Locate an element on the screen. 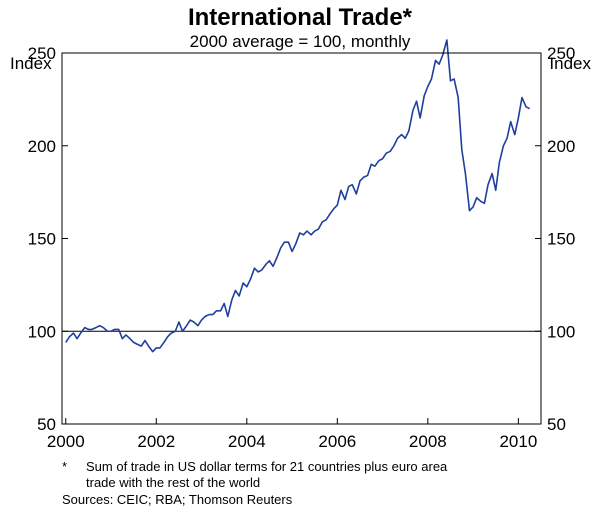 This screenshot has height=514, width=600. y-tick-label-left-200: 200 is located at coordinates (42, 146).